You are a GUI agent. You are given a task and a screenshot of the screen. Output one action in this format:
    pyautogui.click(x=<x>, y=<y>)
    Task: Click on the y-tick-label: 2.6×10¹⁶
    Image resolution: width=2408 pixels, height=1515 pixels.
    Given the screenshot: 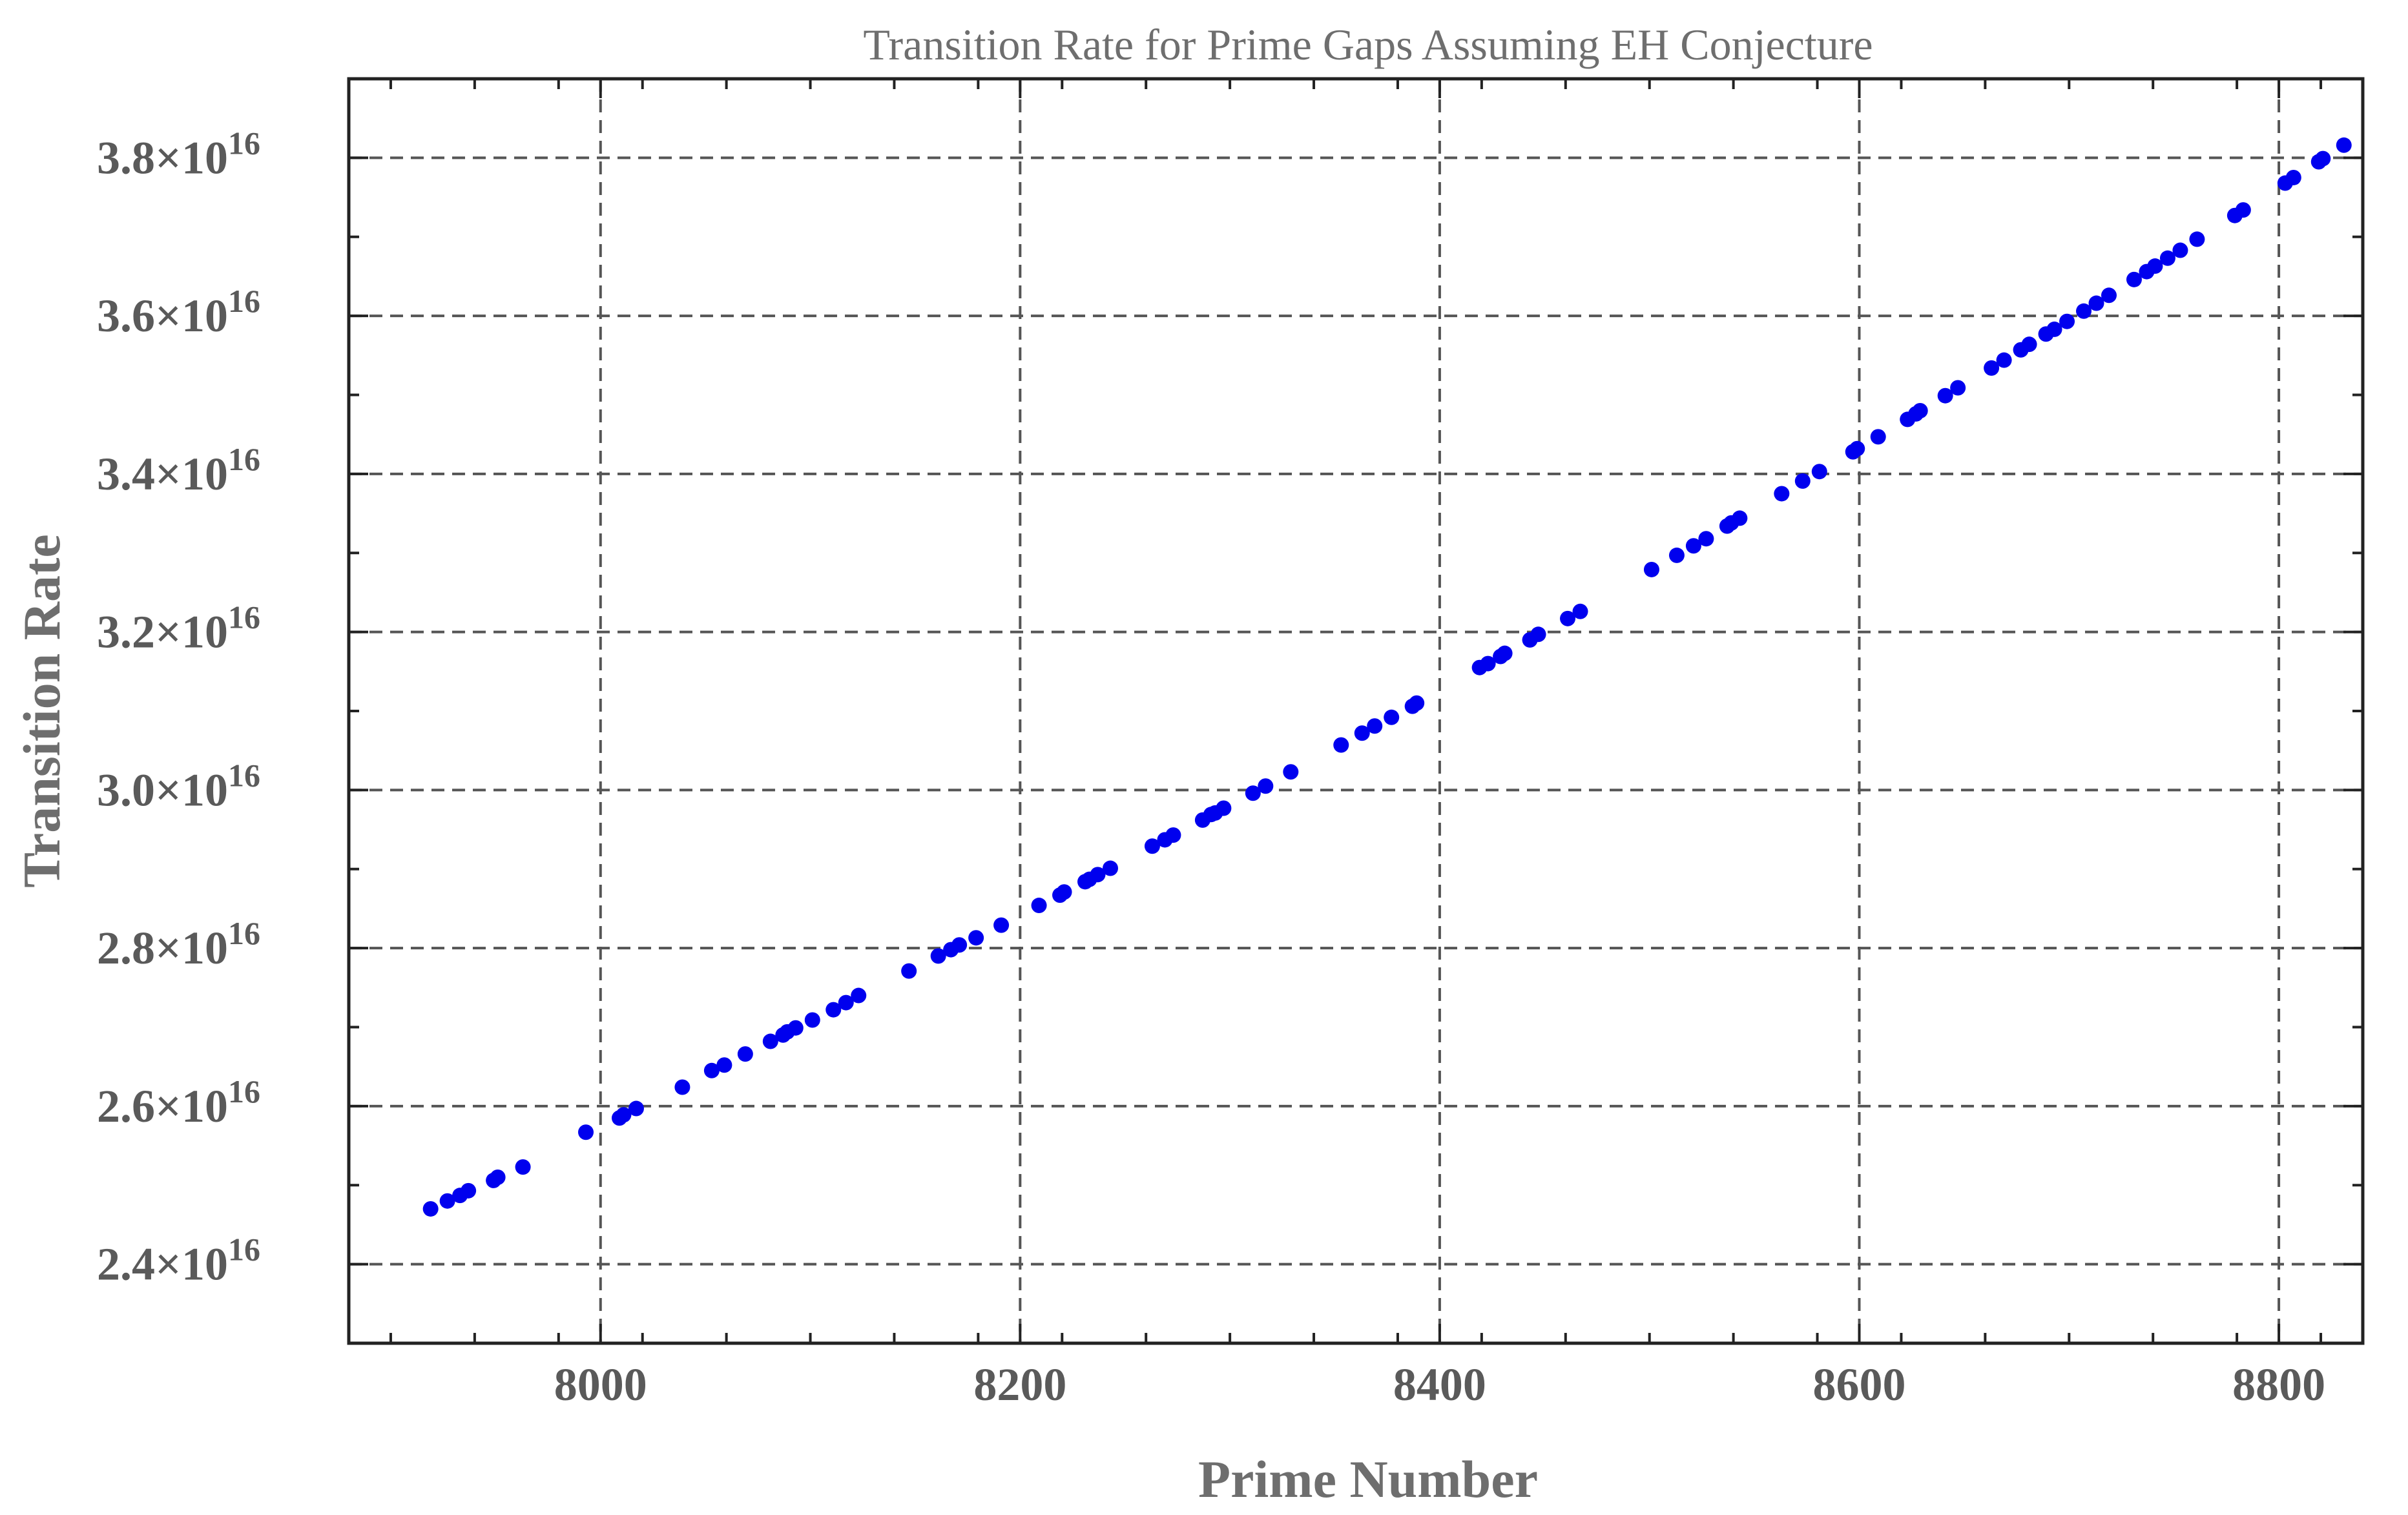 What is the action you would take?
    pyautogui.click(x=178, y=1102)
    